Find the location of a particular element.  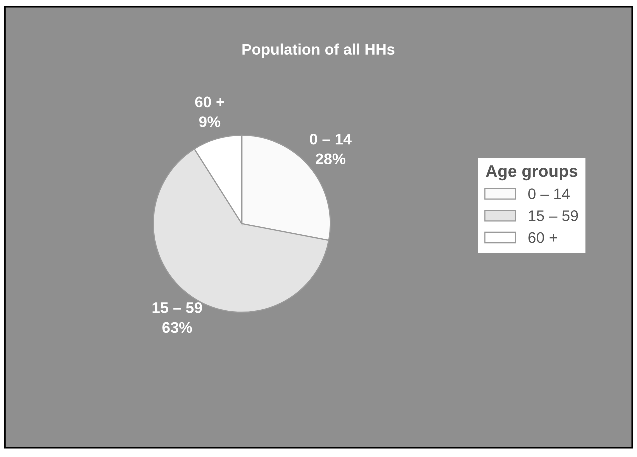

data-label: 28% is located at coordinates (331, 159).